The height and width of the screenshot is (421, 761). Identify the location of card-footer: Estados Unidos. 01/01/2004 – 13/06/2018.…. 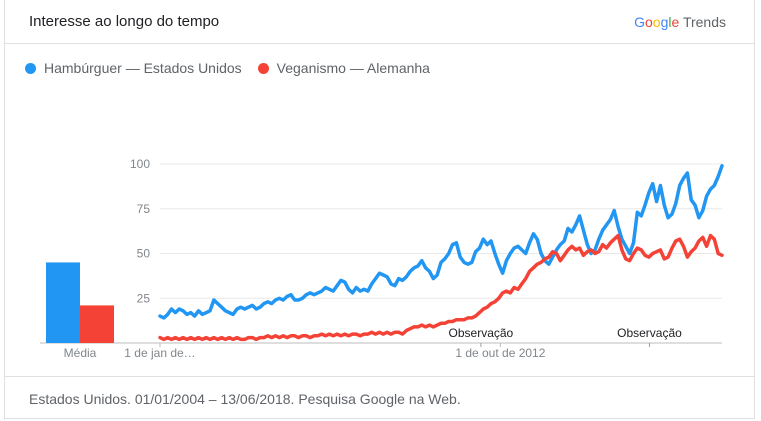
(379, 397).